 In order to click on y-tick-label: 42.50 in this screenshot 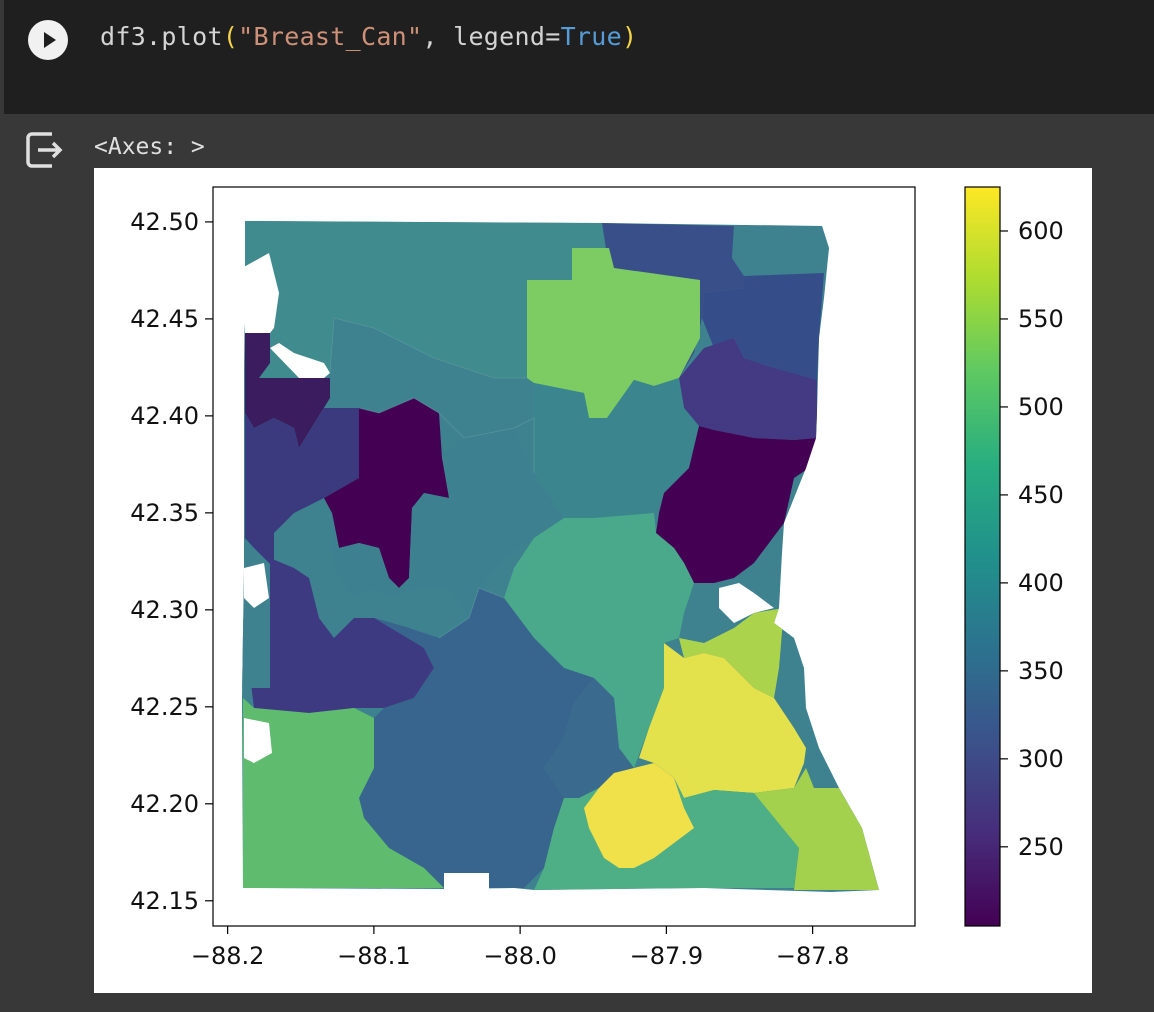, I will do `click(164, 222)`.